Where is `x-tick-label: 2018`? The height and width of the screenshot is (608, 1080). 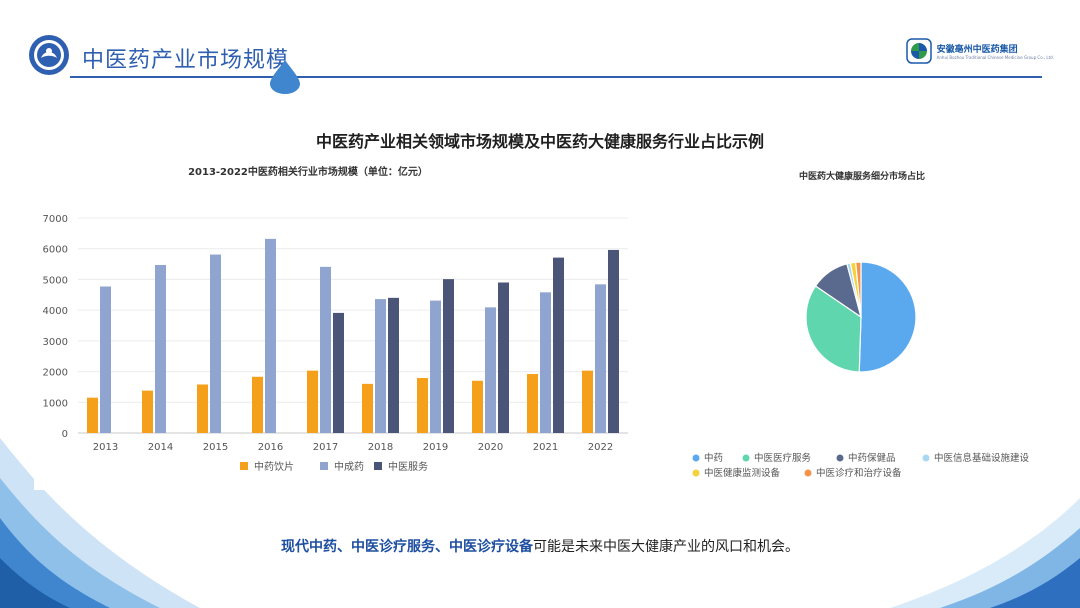
x-tick-label: 2018 is located at coordinates (380, 447).